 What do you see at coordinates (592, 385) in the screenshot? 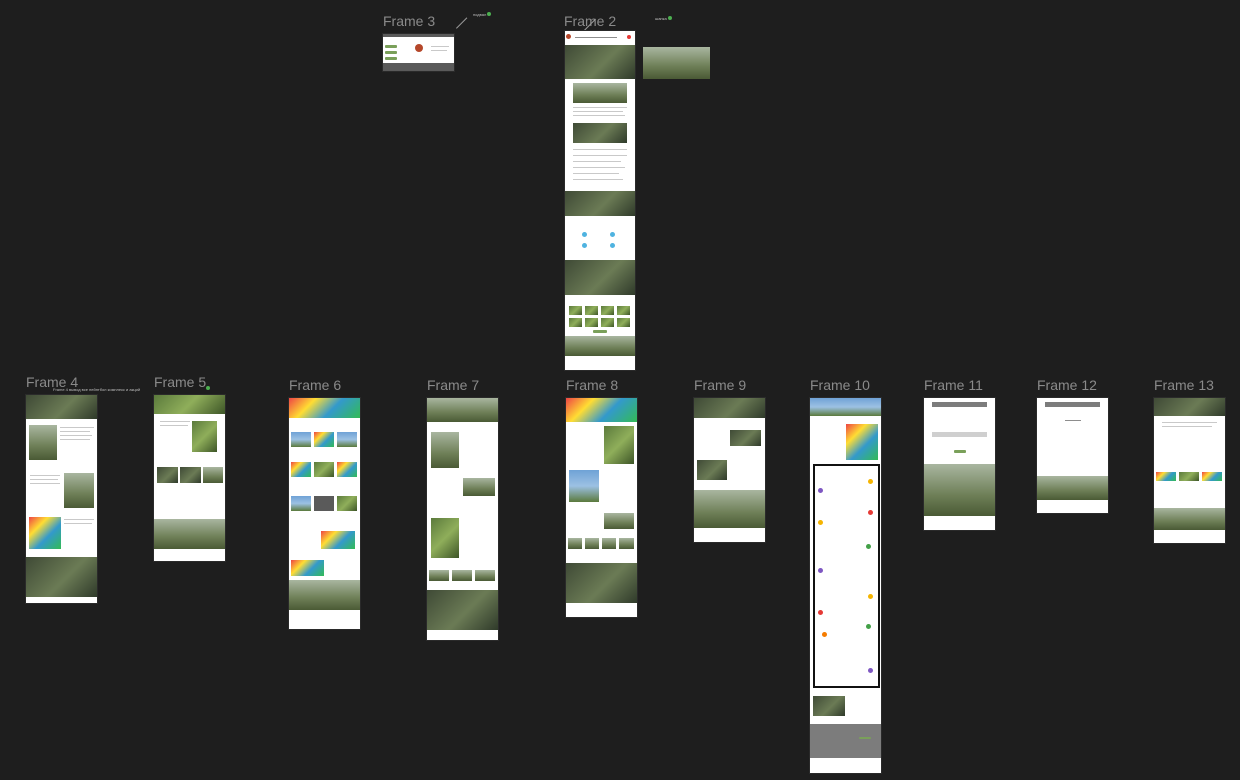
I see `frame-label-8: Frame 8` at bounding box center [592, 385].